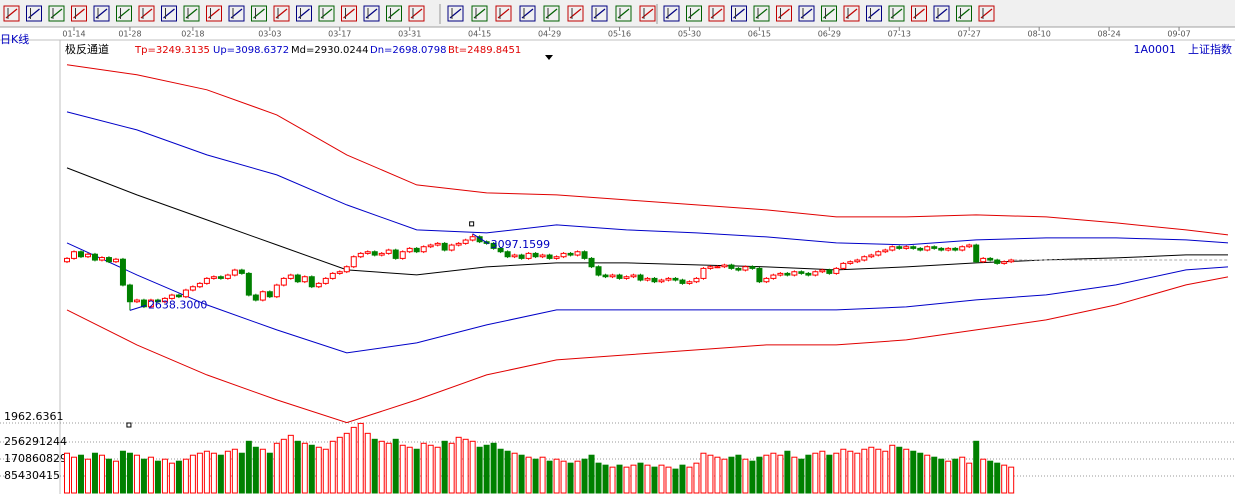 The image size is (1235, 494). Describe the element at coordinates (521, 244) in the screenshot. I see `high-annotation: 3097.1599` at that location.